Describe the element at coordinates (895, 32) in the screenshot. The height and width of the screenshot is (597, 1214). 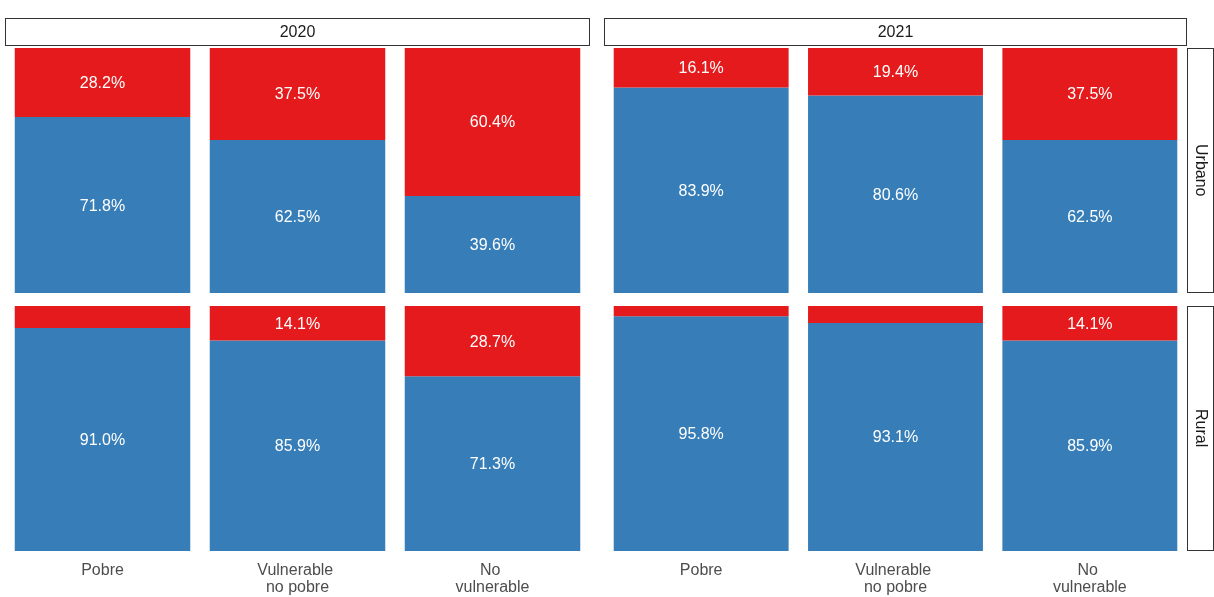
I see `chart-title: 2021` at that location.